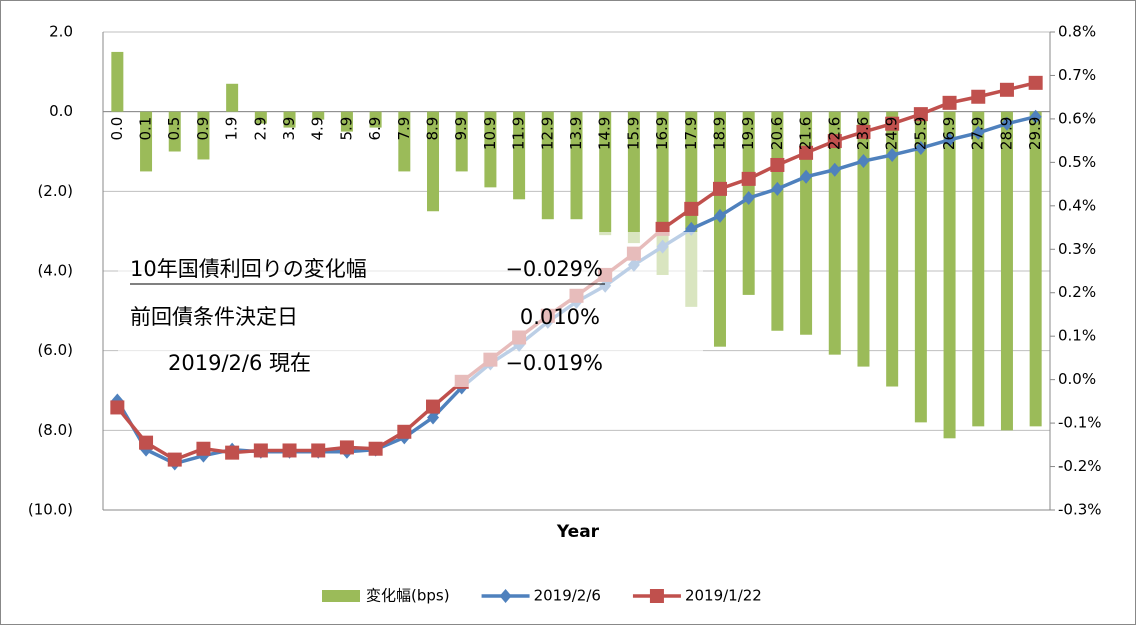  I want to click on y2-tick-label: 0.5%, so click(1077, 162).